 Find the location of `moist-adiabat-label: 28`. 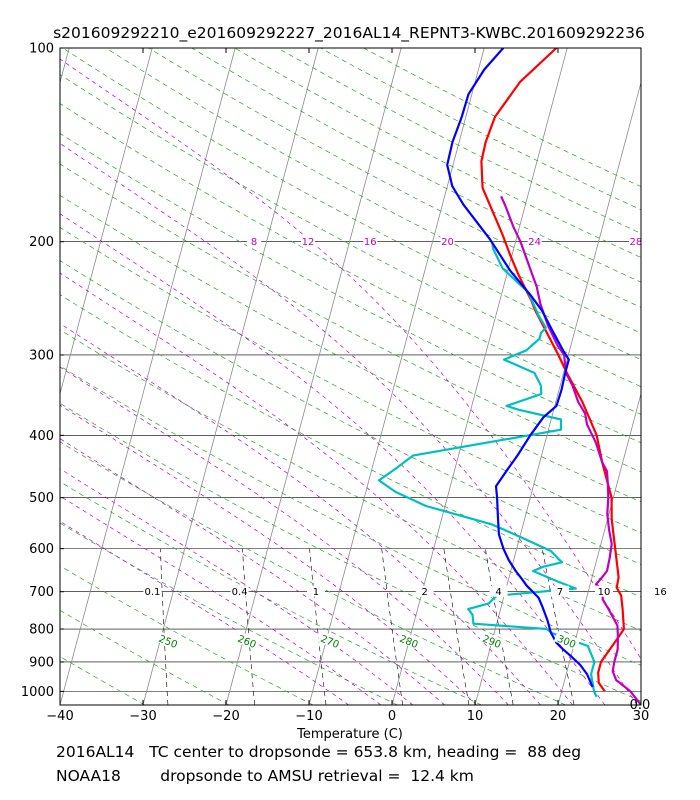

moist-adiabat-label: 28 is located at coordinates (636, 242).